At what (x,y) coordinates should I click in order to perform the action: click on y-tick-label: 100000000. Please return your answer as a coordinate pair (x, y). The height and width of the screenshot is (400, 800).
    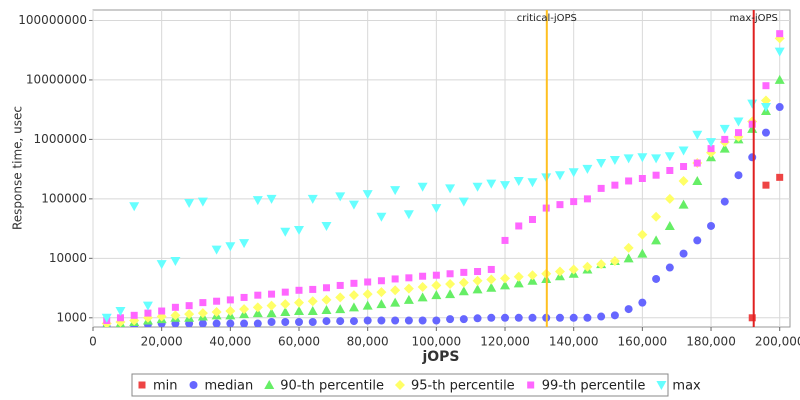
    Looking at the image, I should click on (52, 20).